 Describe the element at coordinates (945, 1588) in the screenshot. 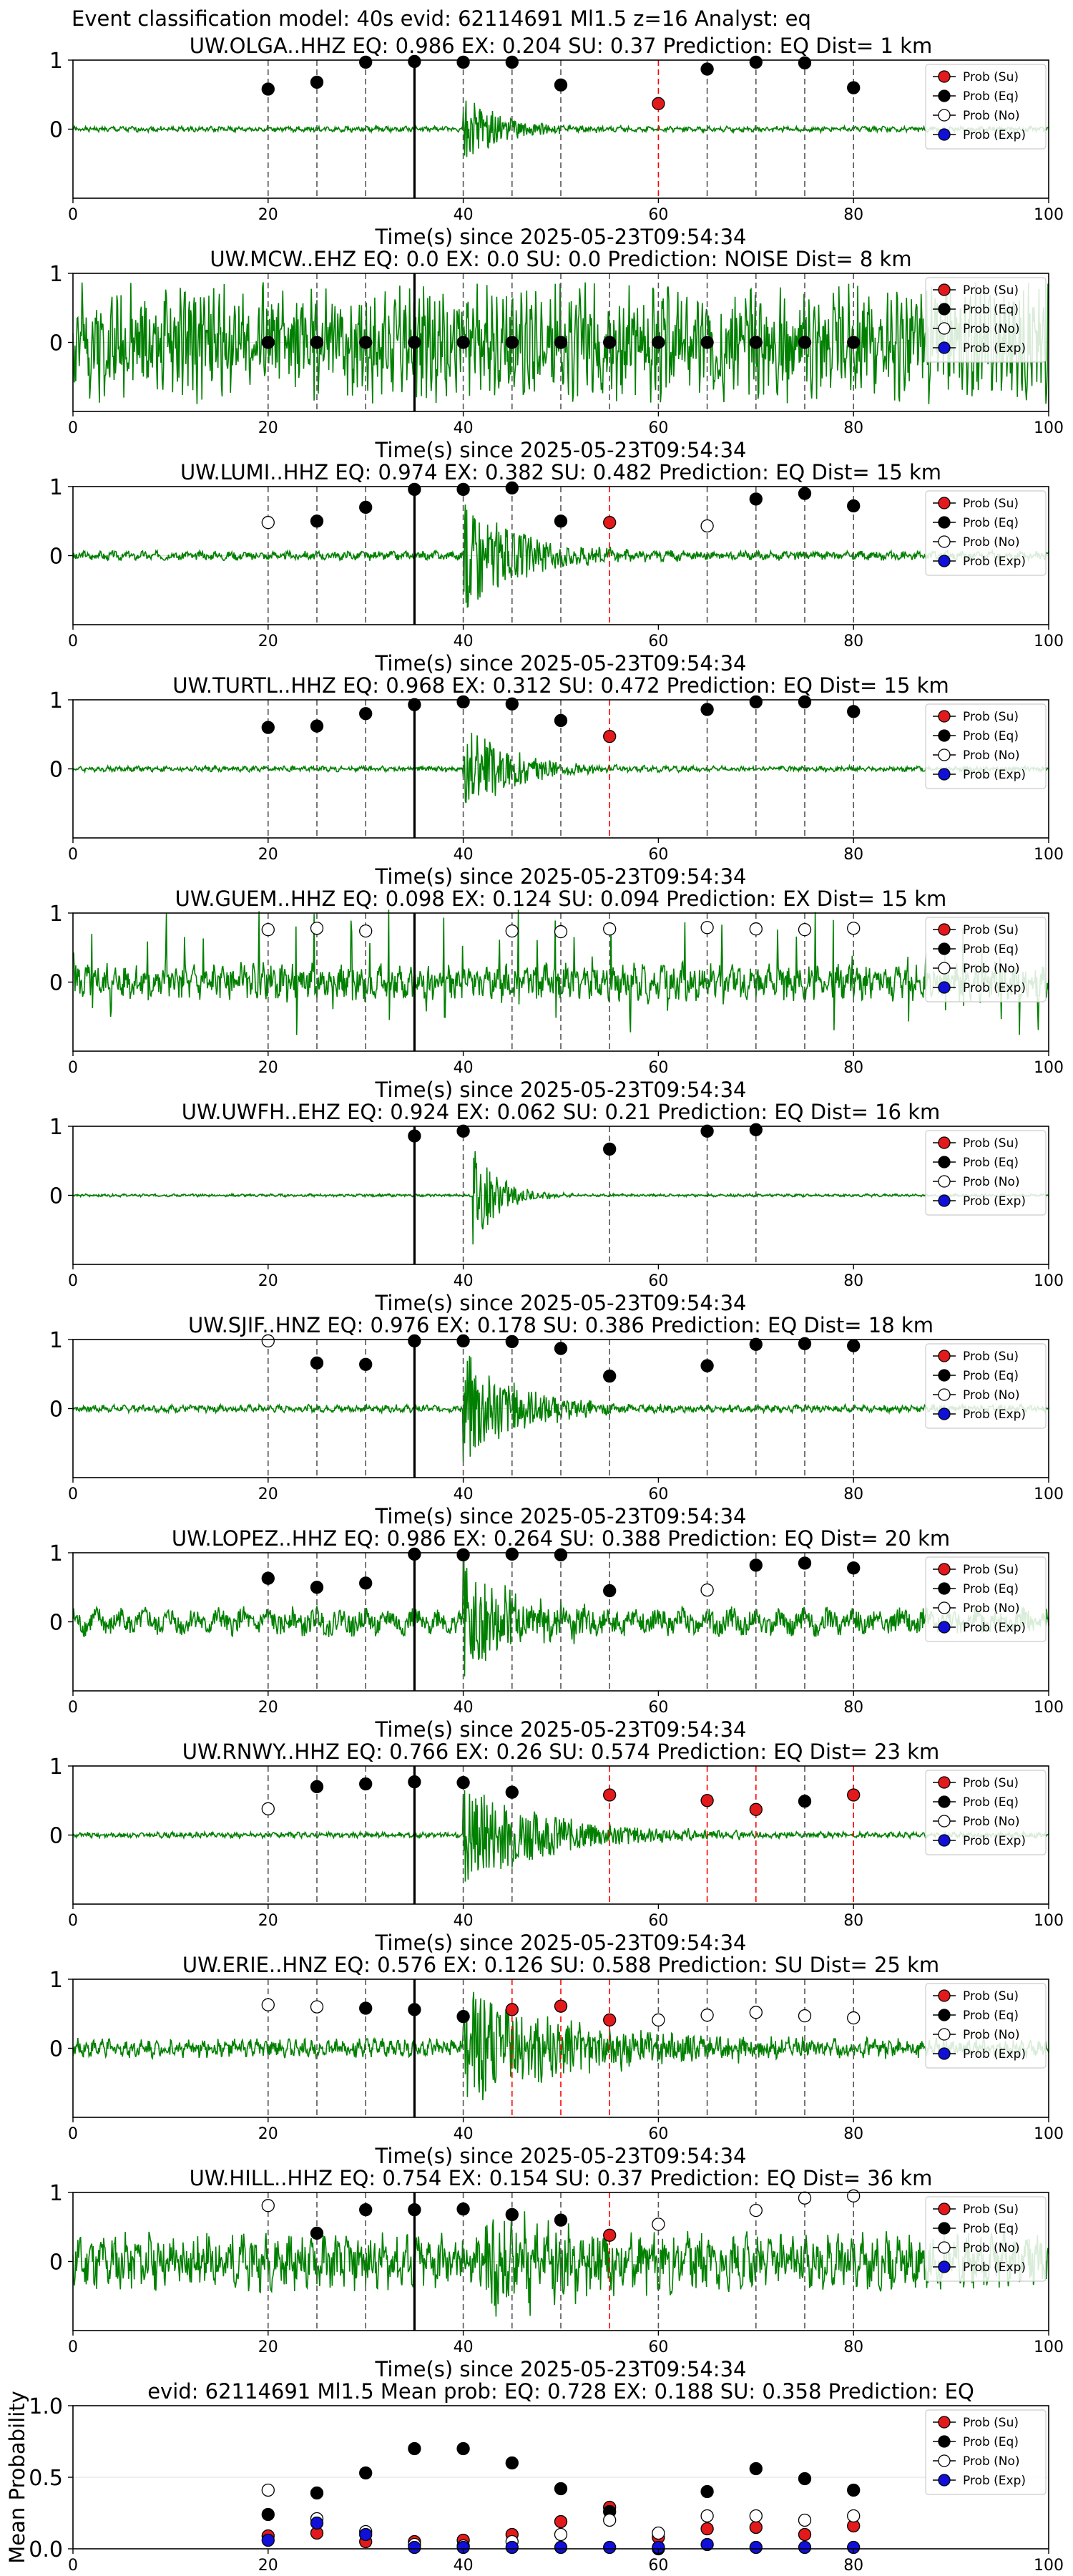

I see `legend-marker-eq` at that location.